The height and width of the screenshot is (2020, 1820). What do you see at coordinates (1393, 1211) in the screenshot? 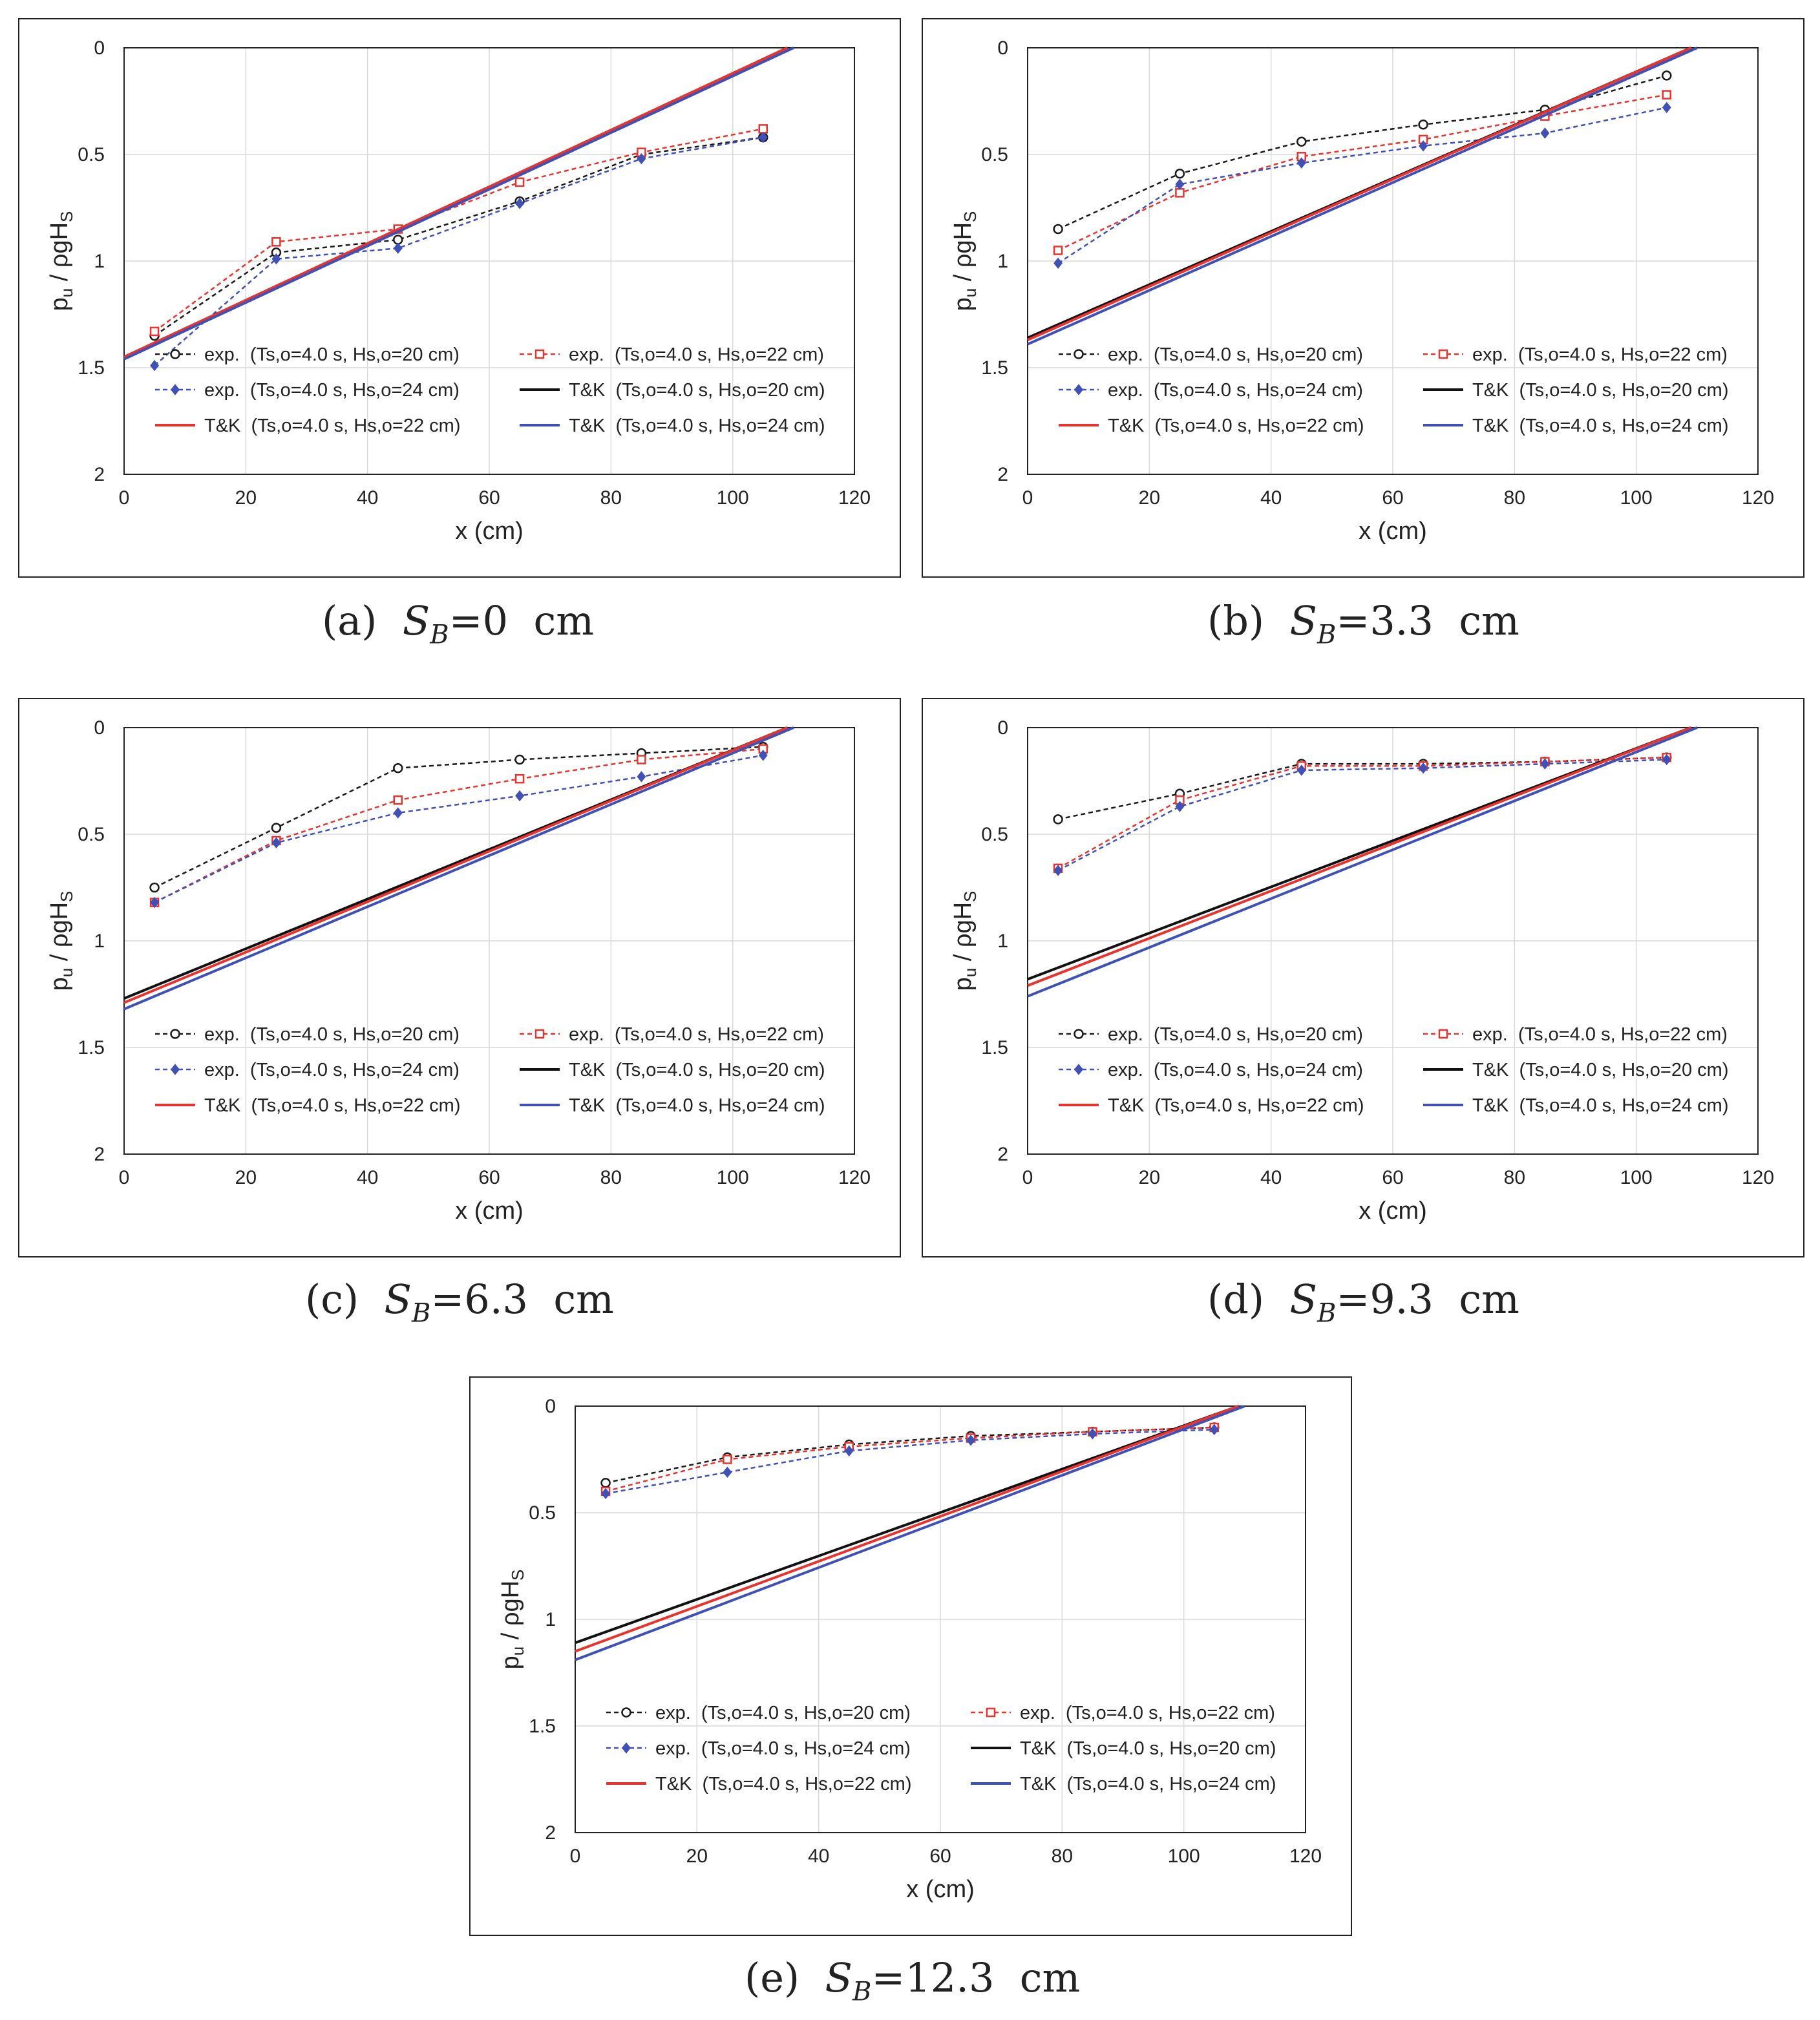
I see `x-axis-label: x (cm)` at bounding box center [1393, 1211].